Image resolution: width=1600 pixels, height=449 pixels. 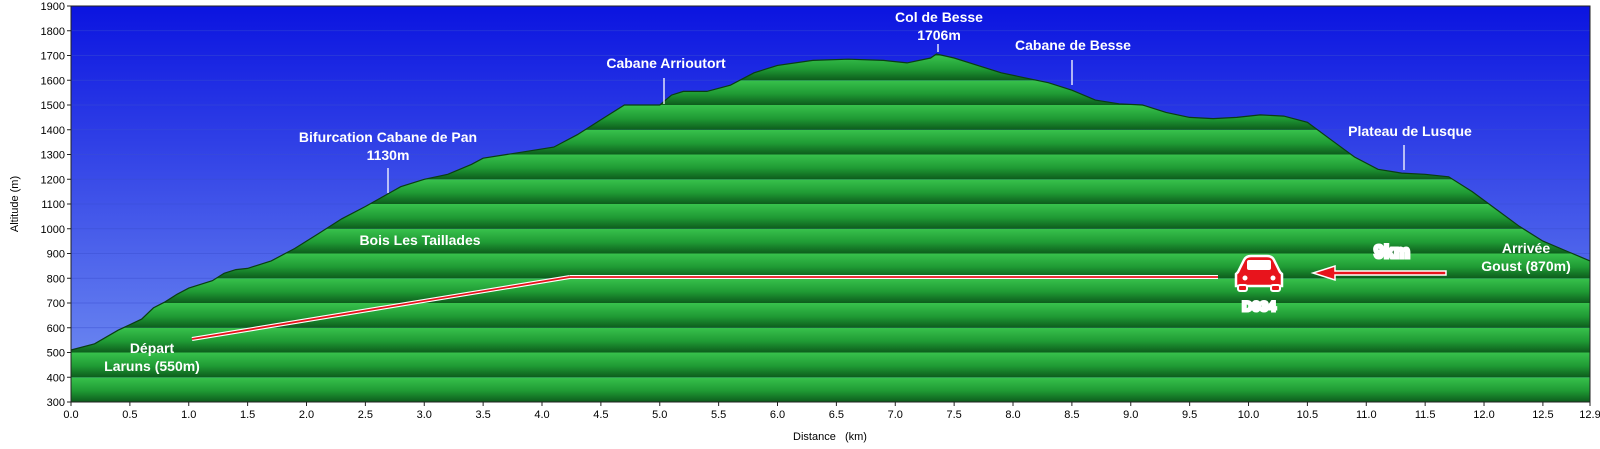 What do you see at coordinates (56, 279) in the screenshot?
I see `y-tick-label: 800` at bounding box center [56, 279].